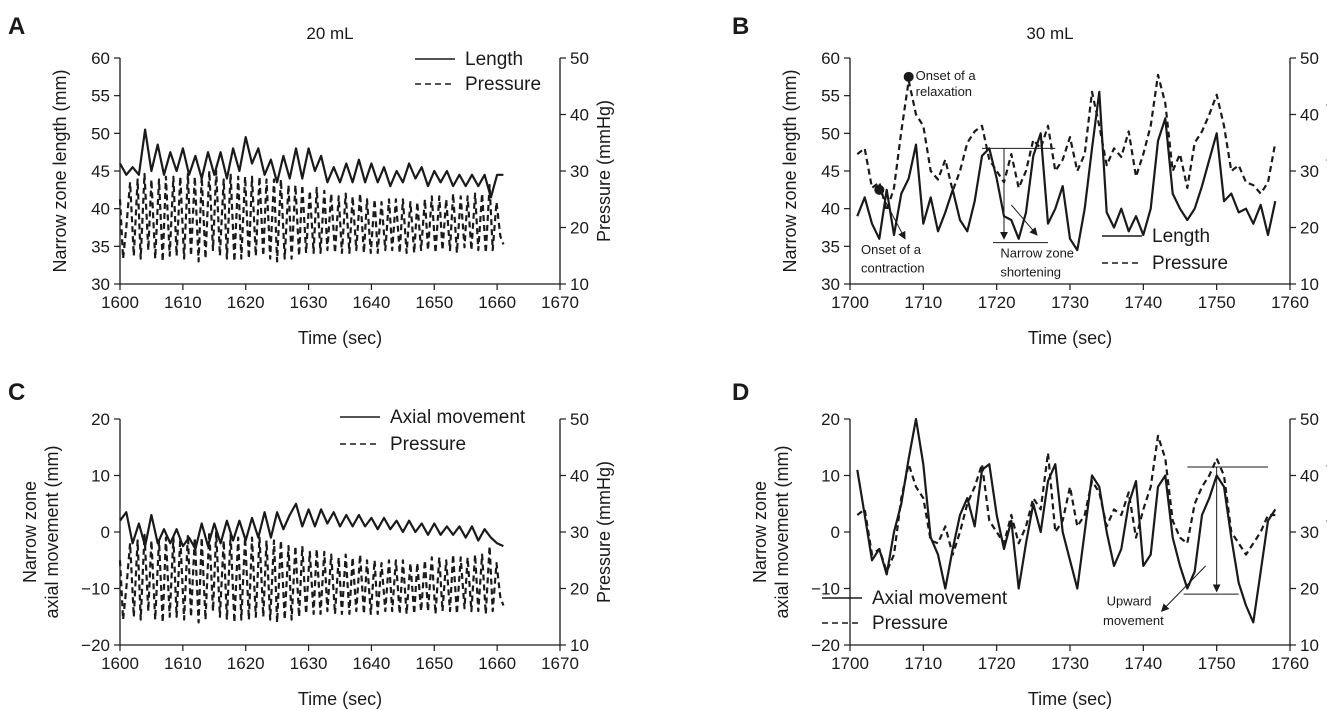 This screenshot has height=710, width=1327. What do you see at coordinates (100, 284) in the screenshot?
I see `y-tick-label: 30` at bounding box center [100, 284].